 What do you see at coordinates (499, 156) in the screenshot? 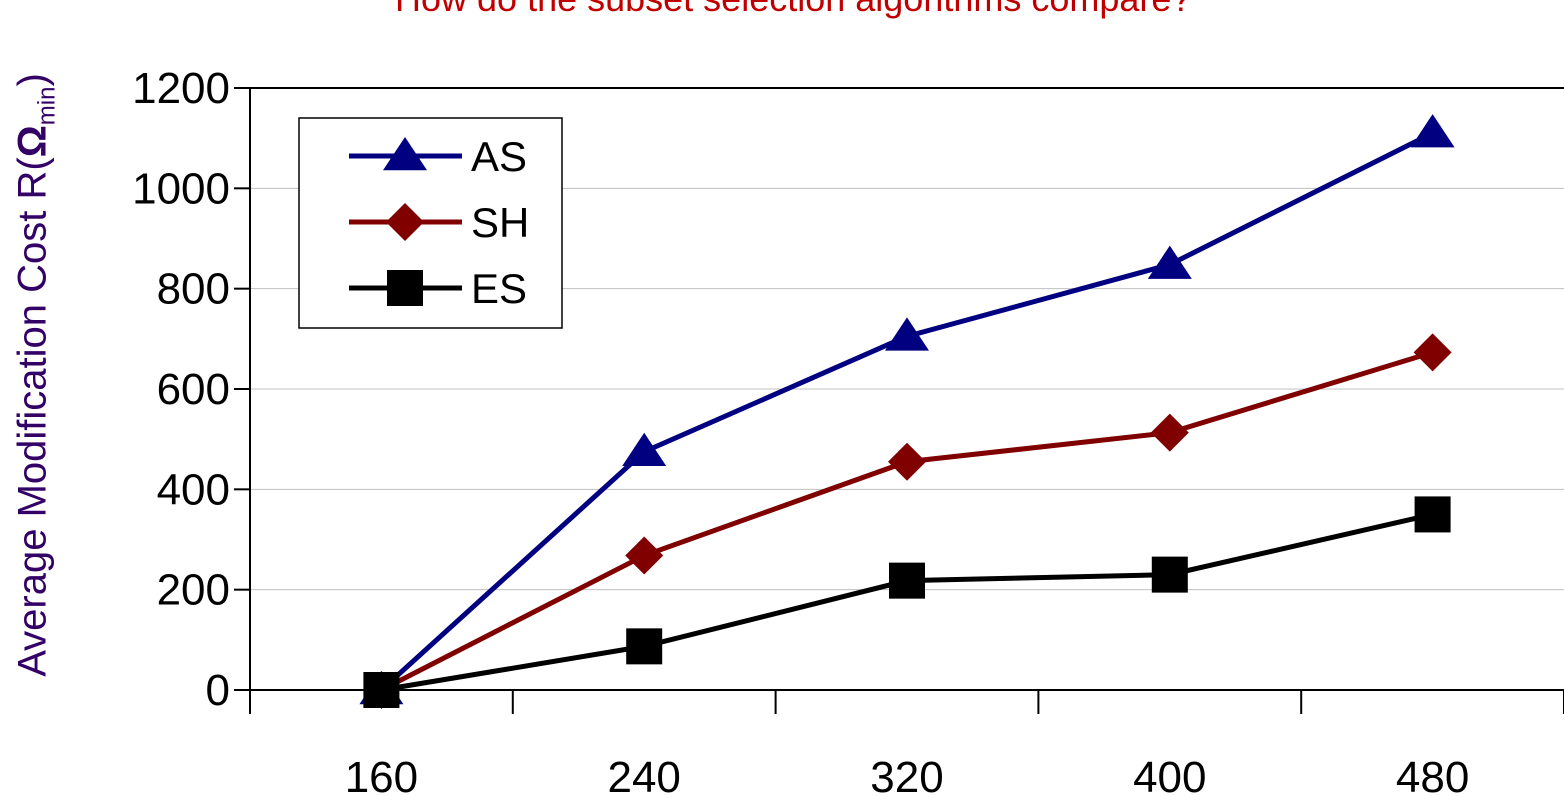
I see `legend-label-as: AS` at bounding box center [499, 156].